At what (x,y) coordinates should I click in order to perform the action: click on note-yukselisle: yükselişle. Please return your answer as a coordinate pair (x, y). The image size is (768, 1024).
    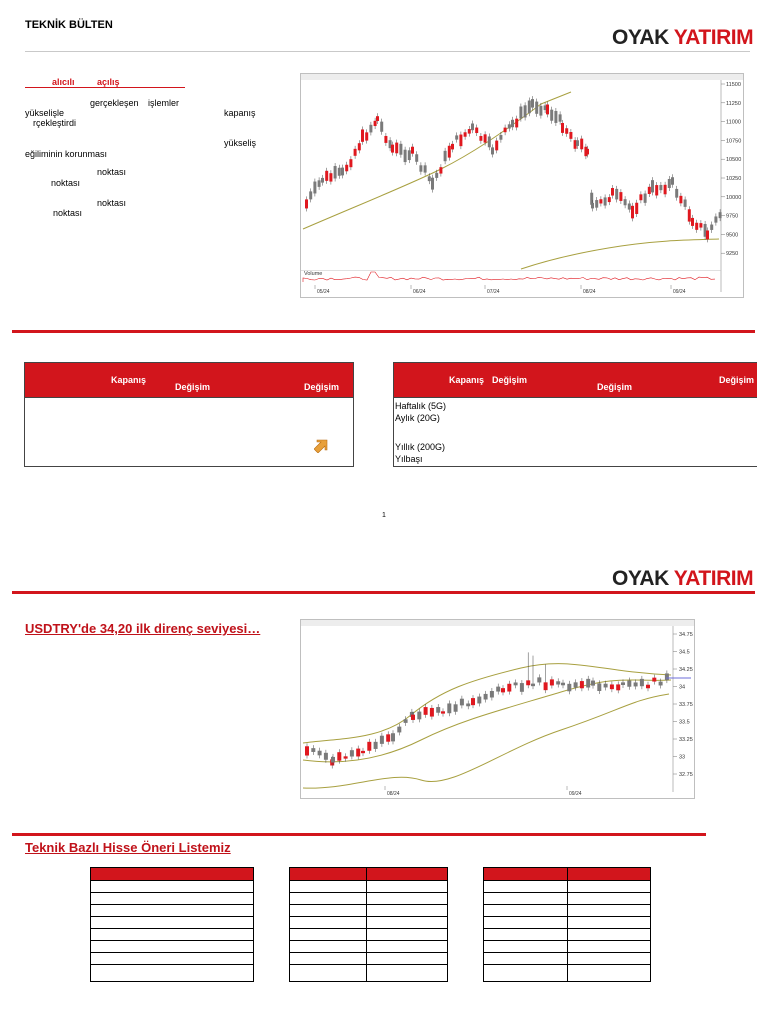
    Looking at the image, I should click on (45, 113).